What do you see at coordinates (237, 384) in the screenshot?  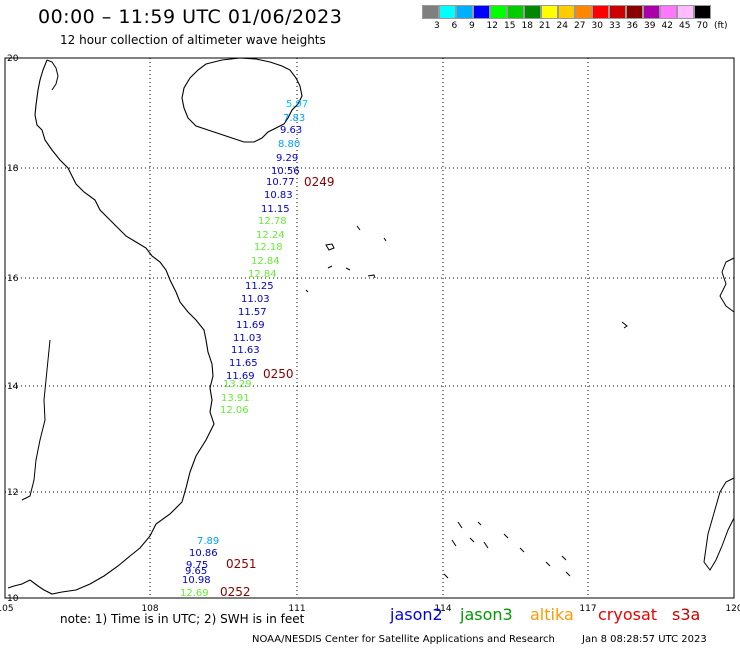 I see `wave-height-value: 13.29` at bounding box center [237, 384].